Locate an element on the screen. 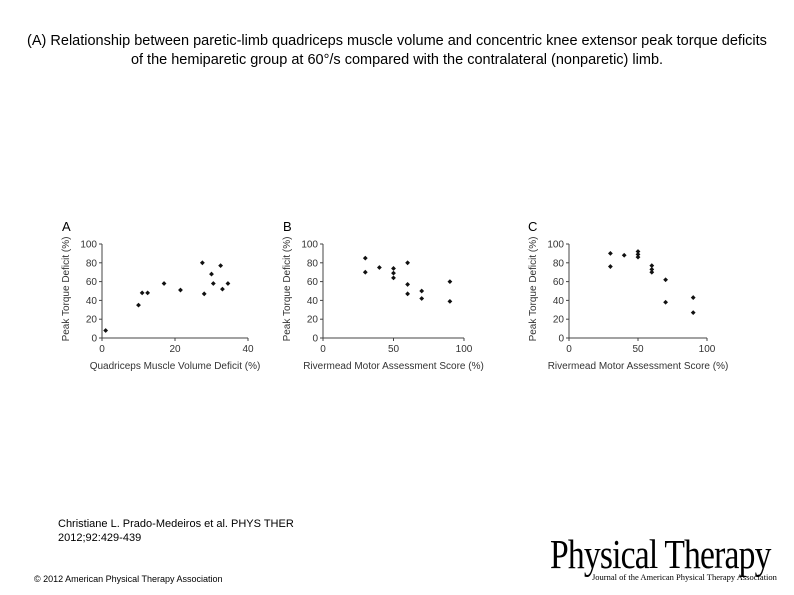 This screenshot has height=595, width=794. y-tick-label-b: 0 is located at coordinates (315, 339).